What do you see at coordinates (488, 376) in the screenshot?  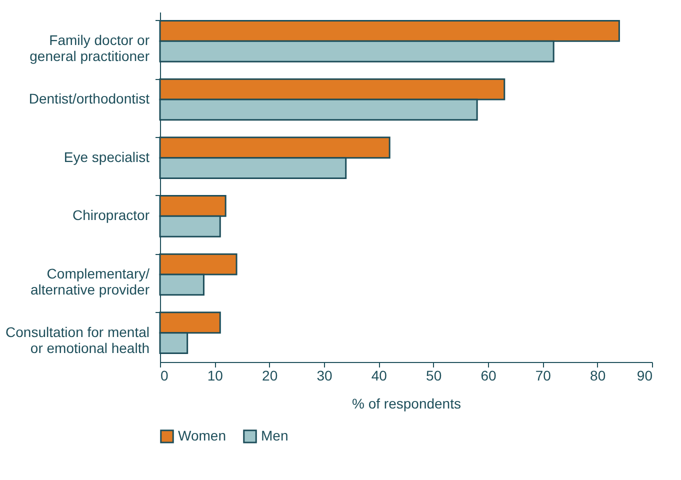 I see `x-tick-label: 60` at bounding box center [488, 376].